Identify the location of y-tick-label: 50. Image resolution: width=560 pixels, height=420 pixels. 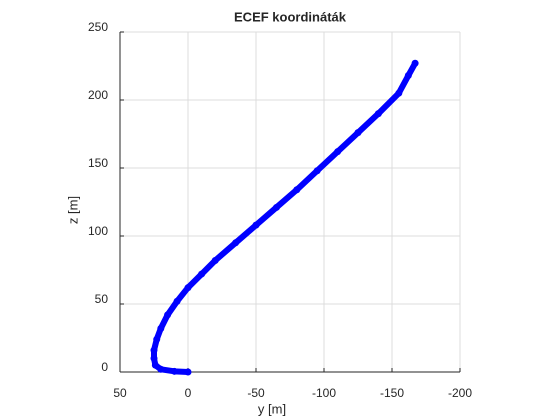
(102, 299).